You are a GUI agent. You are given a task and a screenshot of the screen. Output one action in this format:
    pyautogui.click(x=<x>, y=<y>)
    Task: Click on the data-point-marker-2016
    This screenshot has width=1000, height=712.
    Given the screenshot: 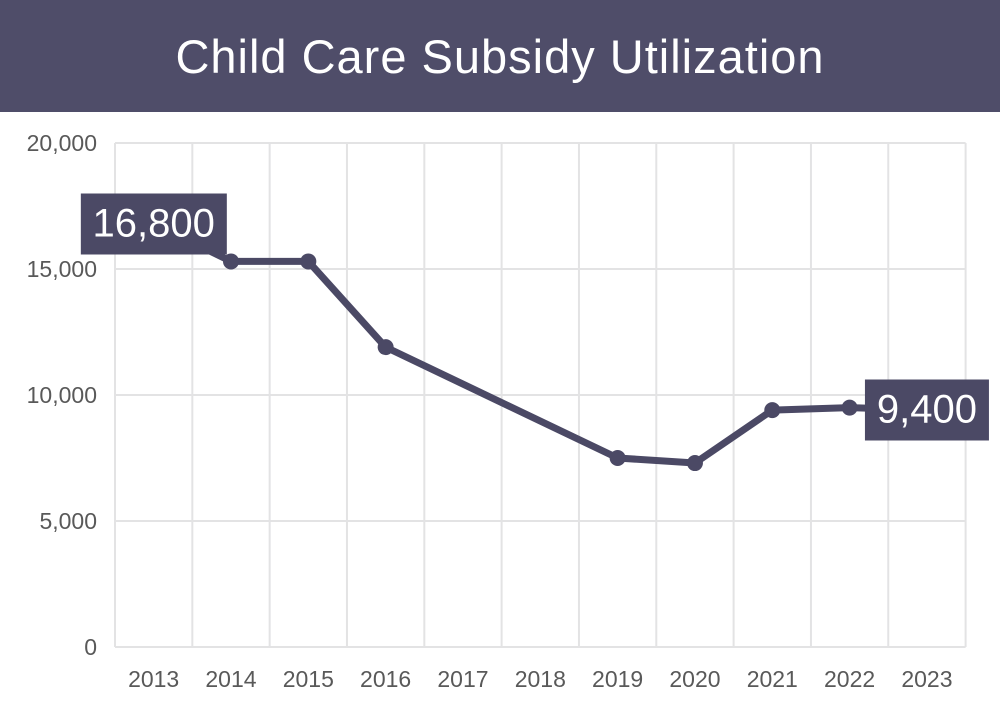 What is the action you would take?
    pyautogui.click(x=385, y=347)
    